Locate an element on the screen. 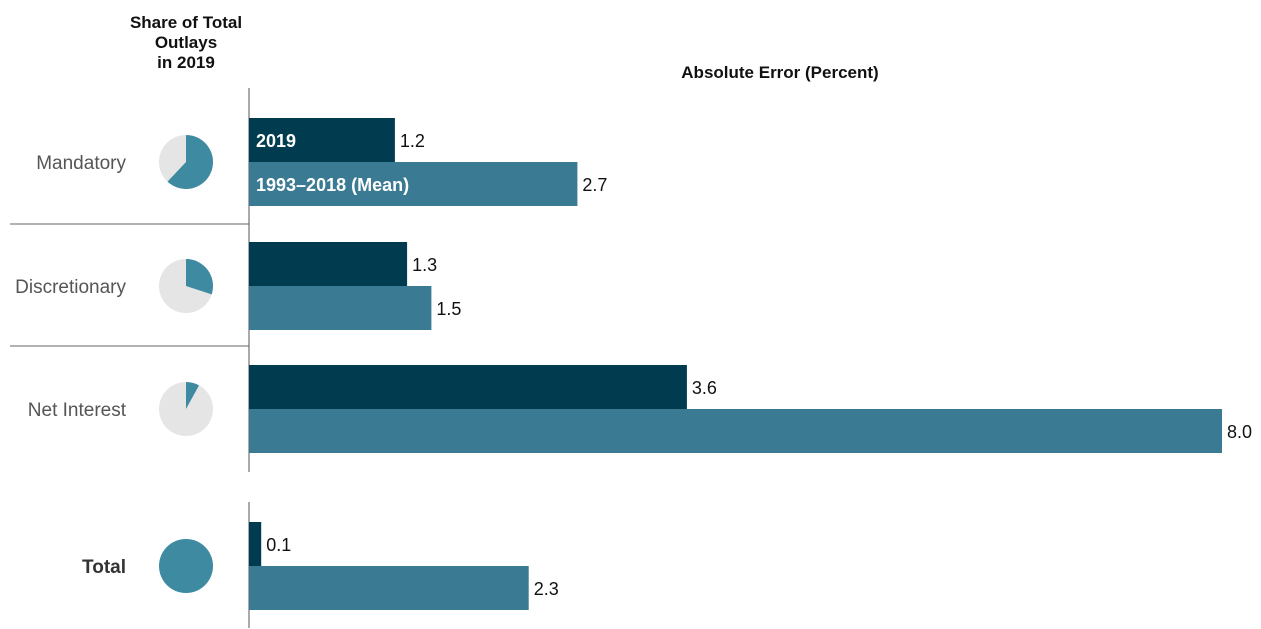  share-pie-discretionary is located at coordinates (186, 286).